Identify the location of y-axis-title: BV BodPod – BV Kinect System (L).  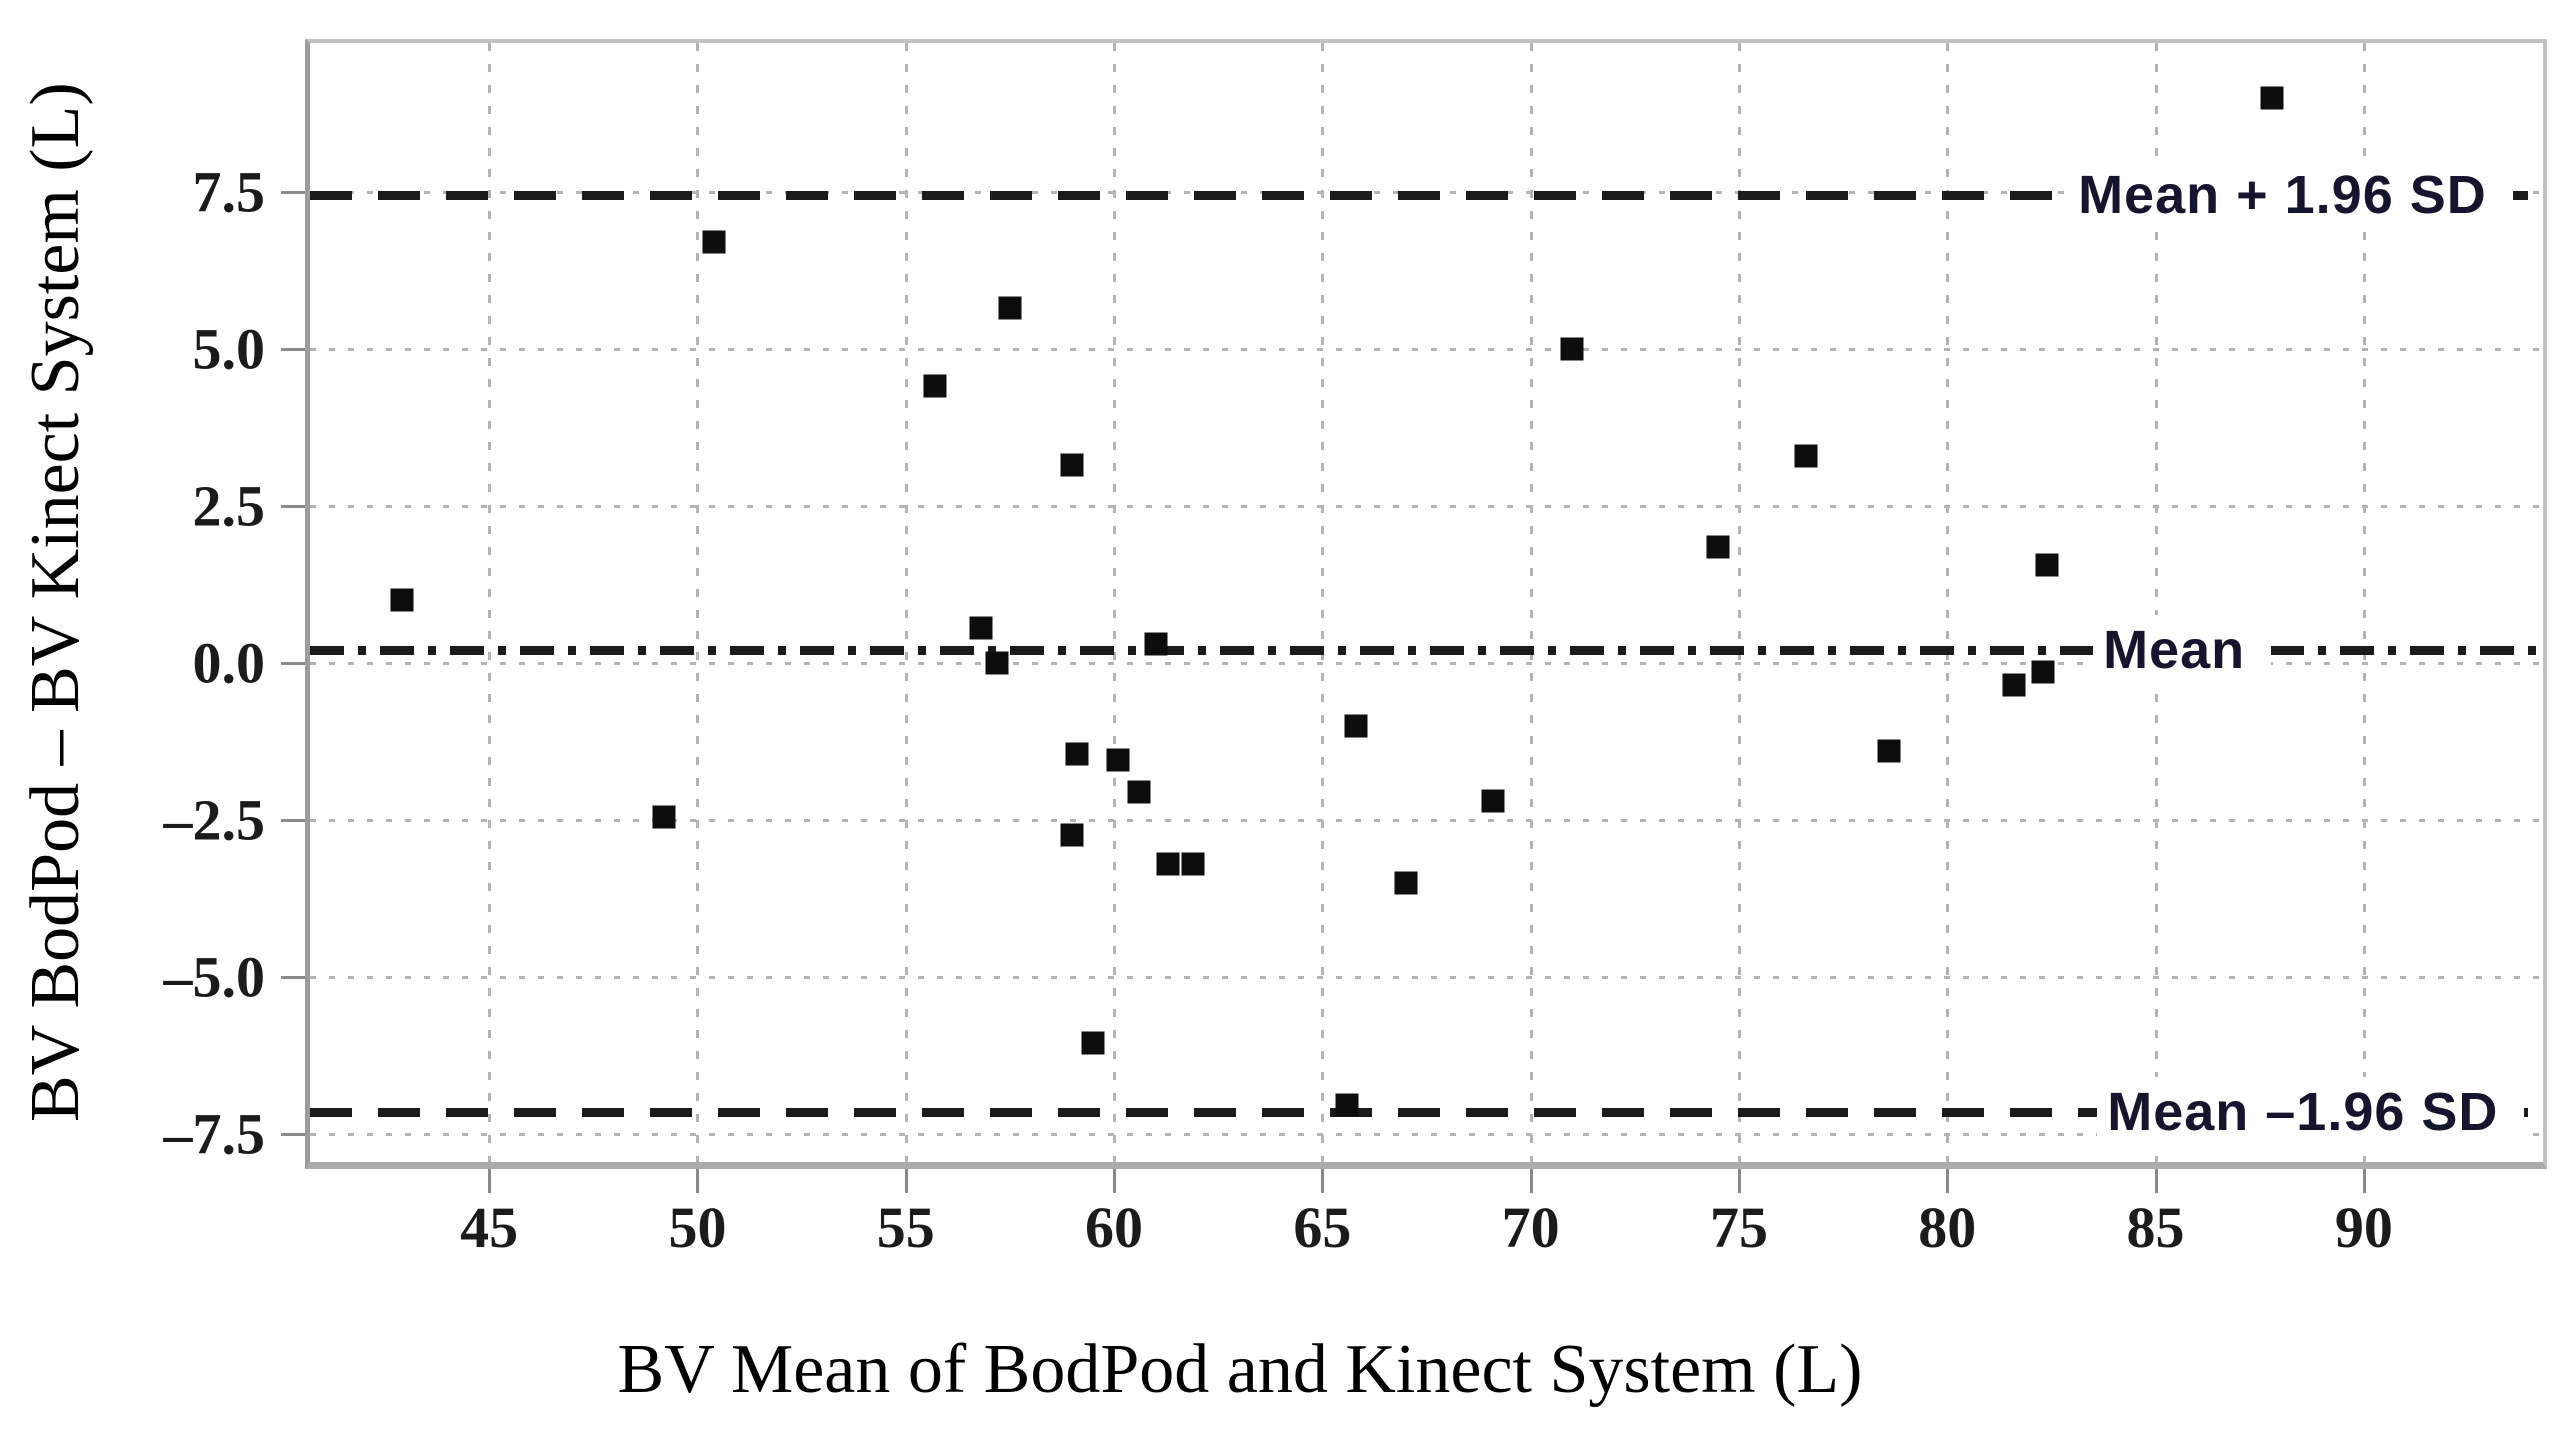
(55, 602).